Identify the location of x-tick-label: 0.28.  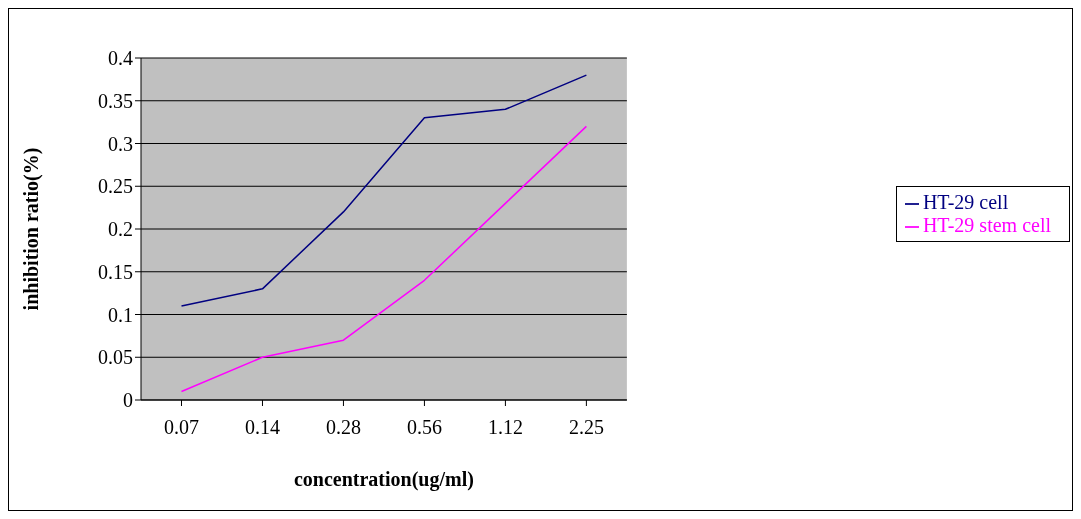
(343, 427).